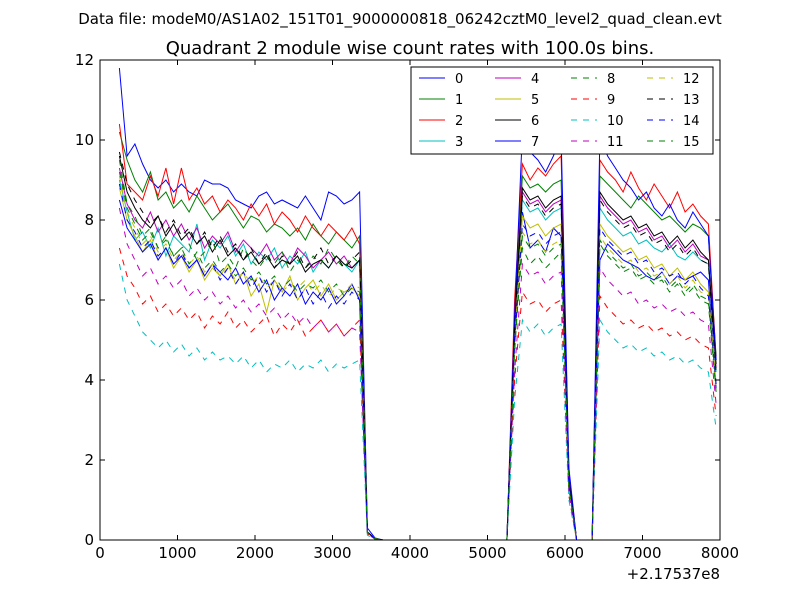 Image resolution: width=800 pixels, height=600 pixels. I want to click on legend-label-1: 1, so click(459, 100).